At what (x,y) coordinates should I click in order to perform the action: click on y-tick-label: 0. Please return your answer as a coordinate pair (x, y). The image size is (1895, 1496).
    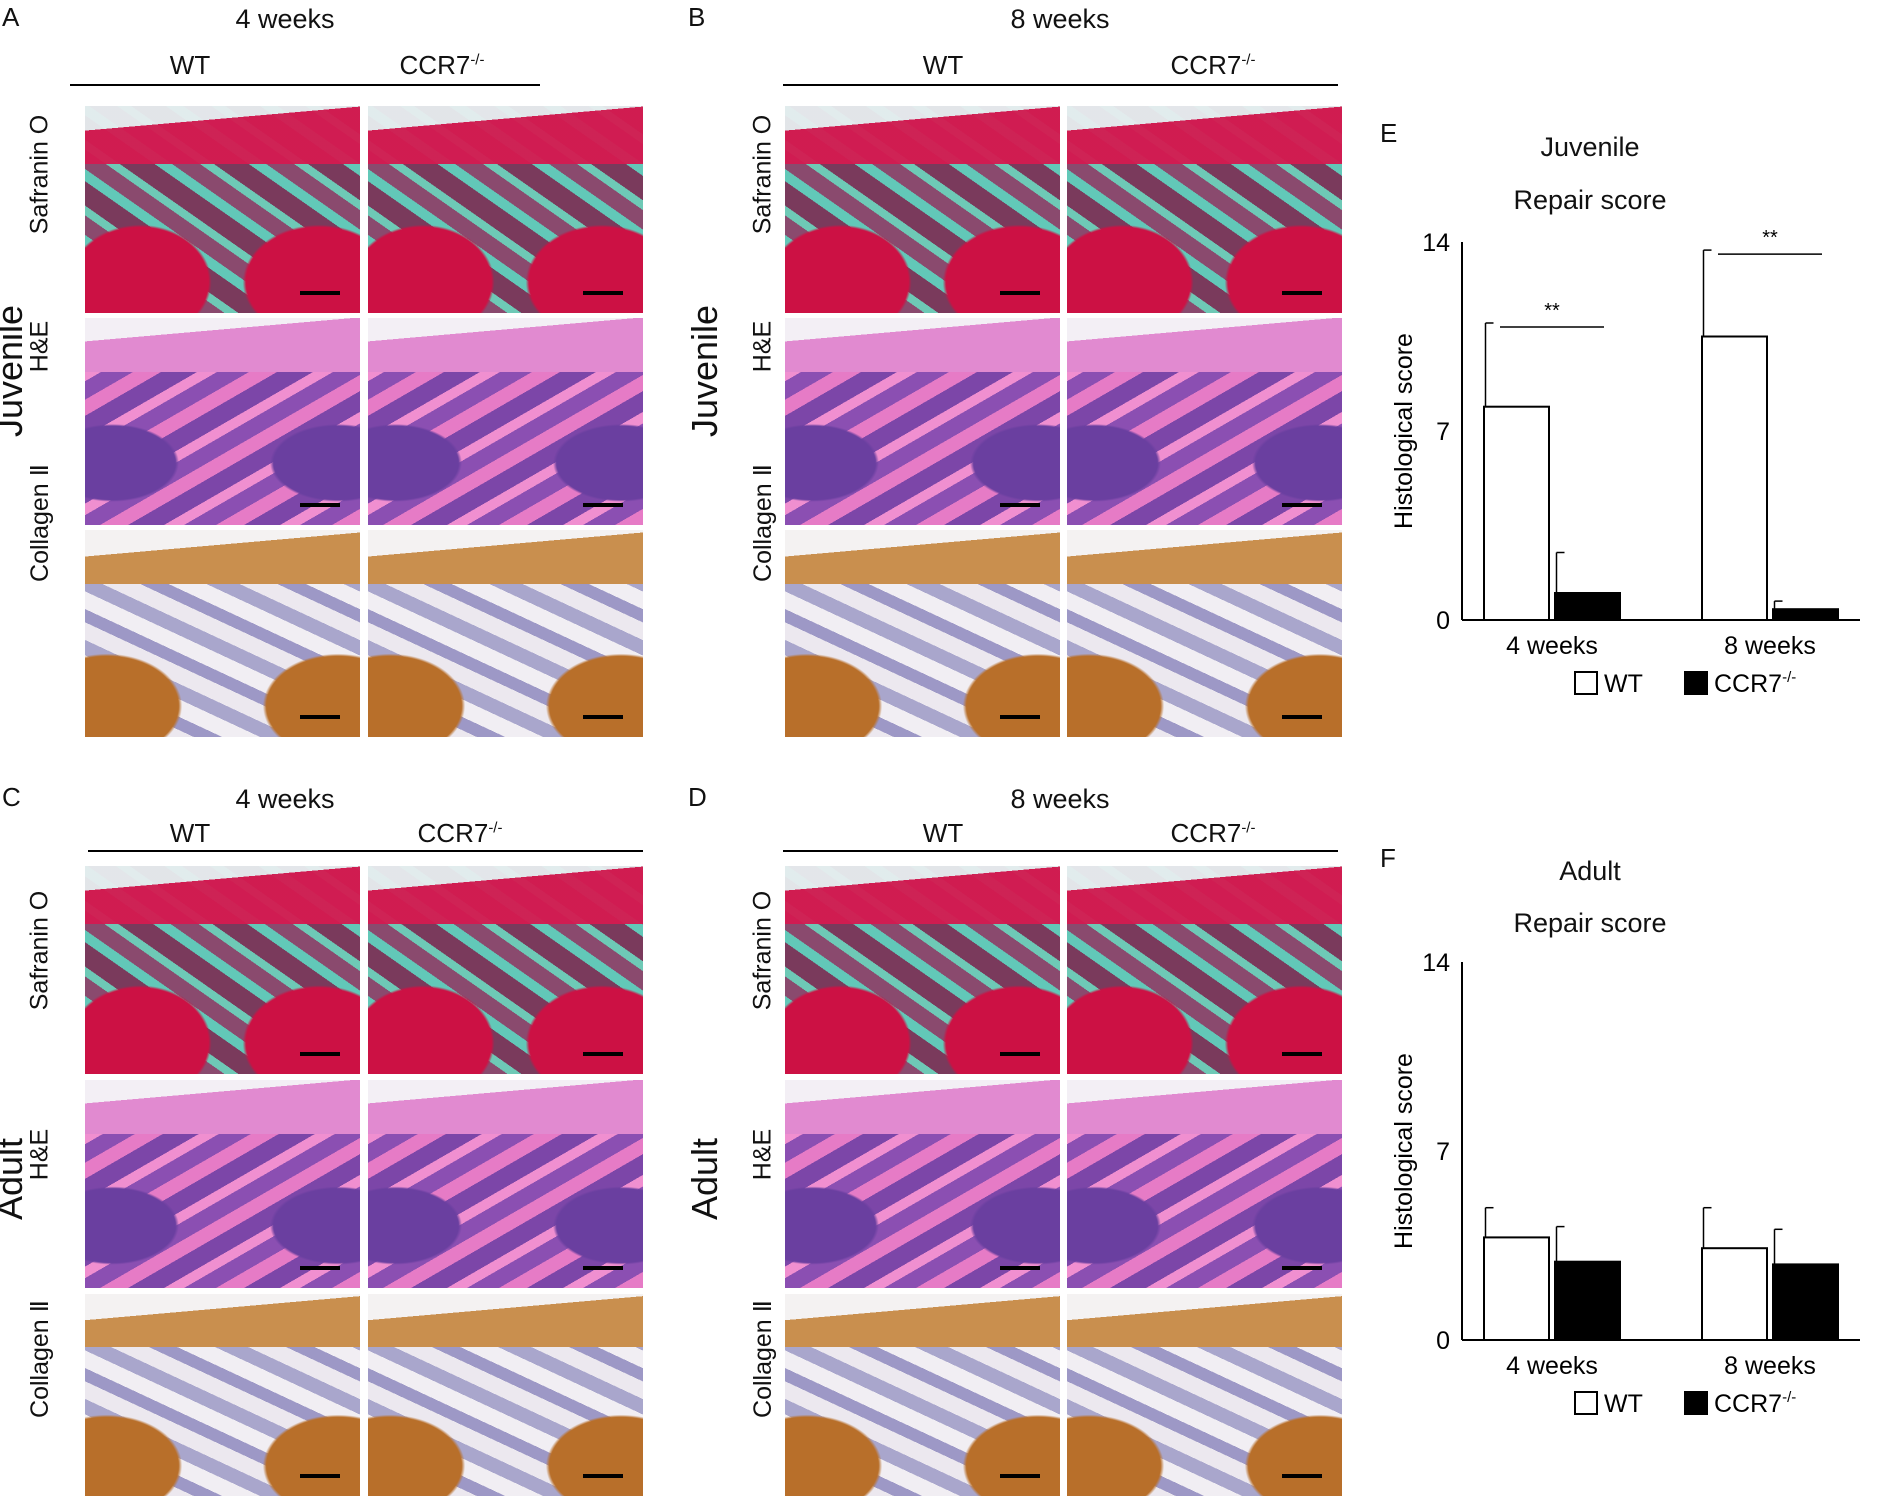
    Looking at the image, I should click on (1443, 621).